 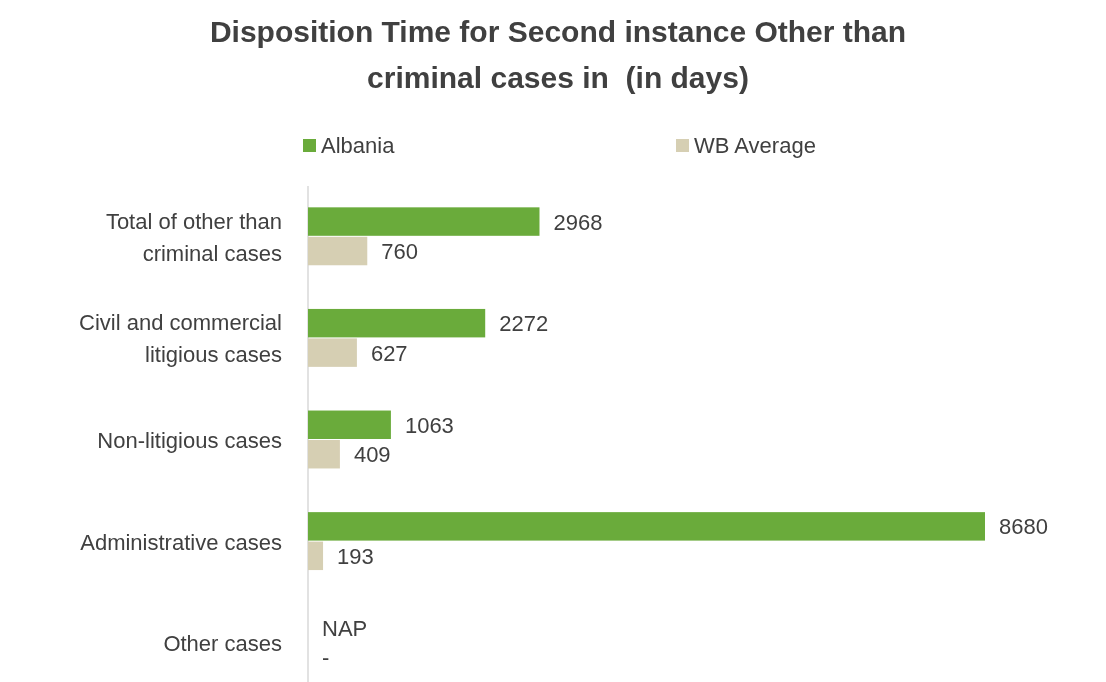 I want to click on y-tick-label: Other cases, so click(x=222, y=644).